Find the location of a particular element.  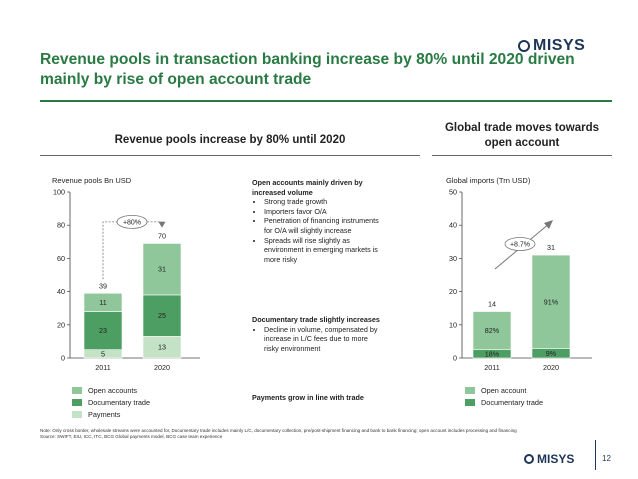

legend-label: Payments is located at coordinates (104, 414).